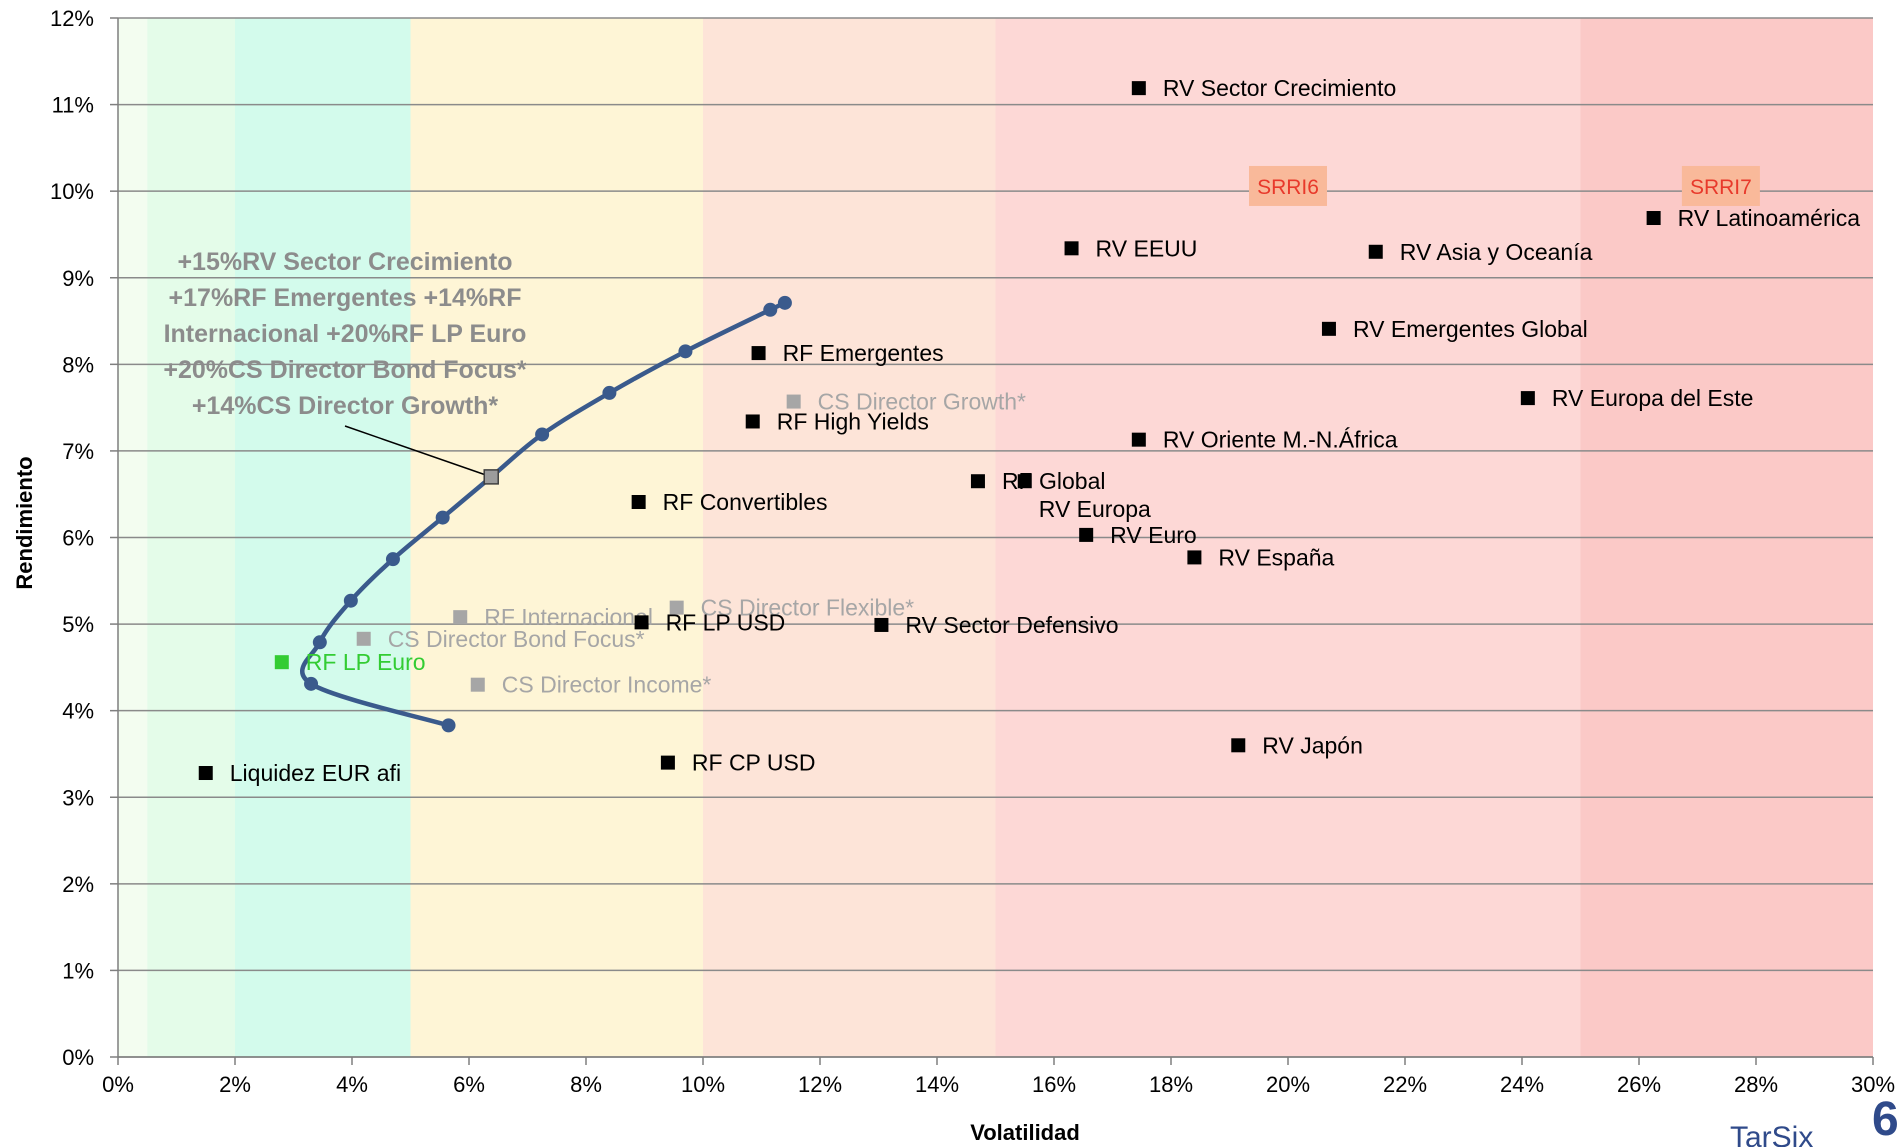  What do you see at coordinates (568, 617) in the screenshot?
I see `point-label-16: RF Internacional` at bounding box center [568, 617].